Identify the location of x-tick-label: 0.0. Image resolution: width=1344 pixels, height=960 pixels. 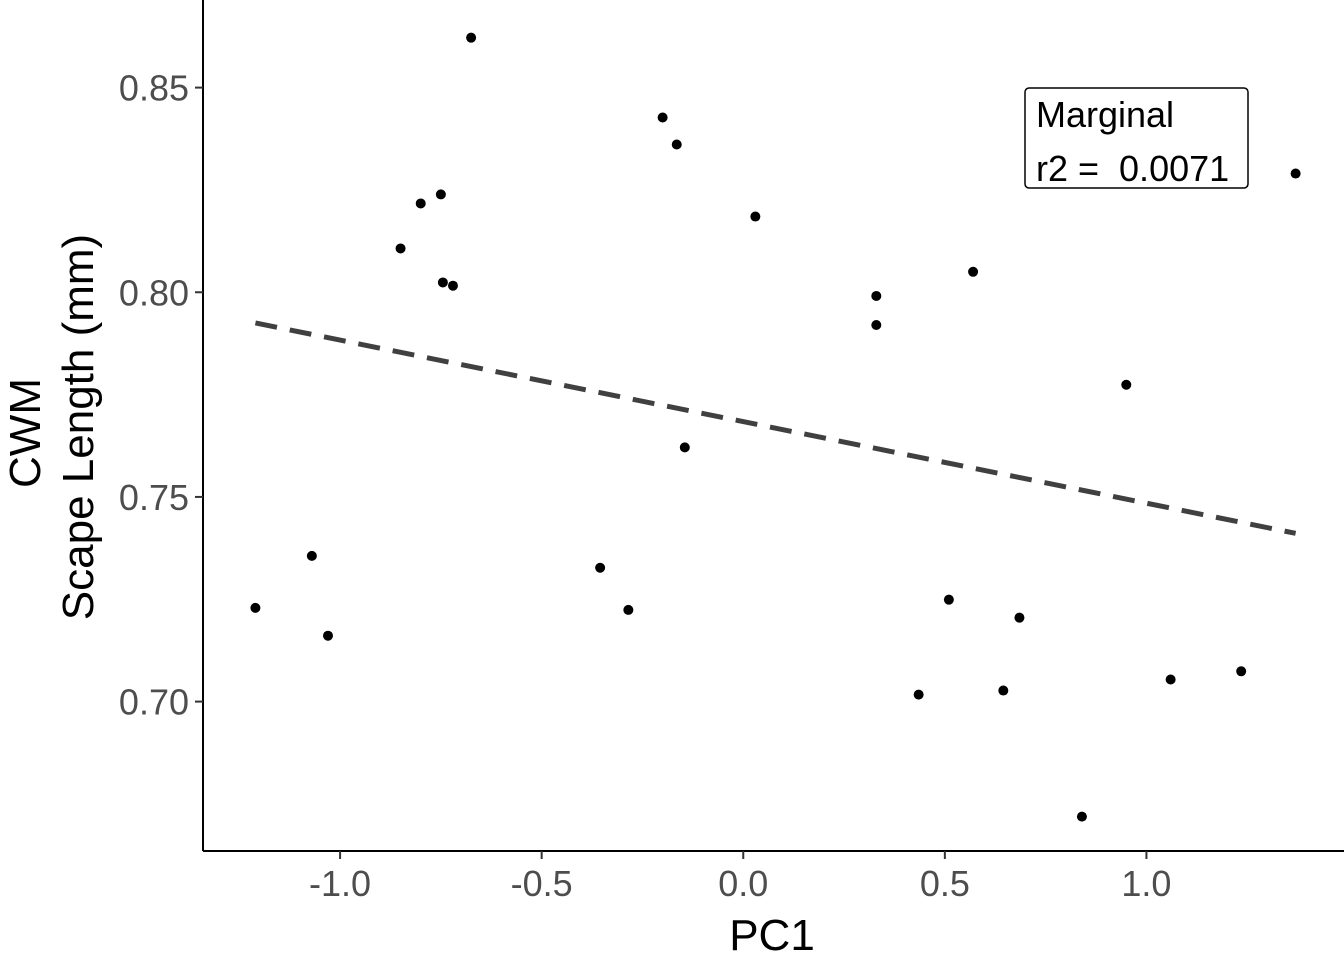
(743, 883).